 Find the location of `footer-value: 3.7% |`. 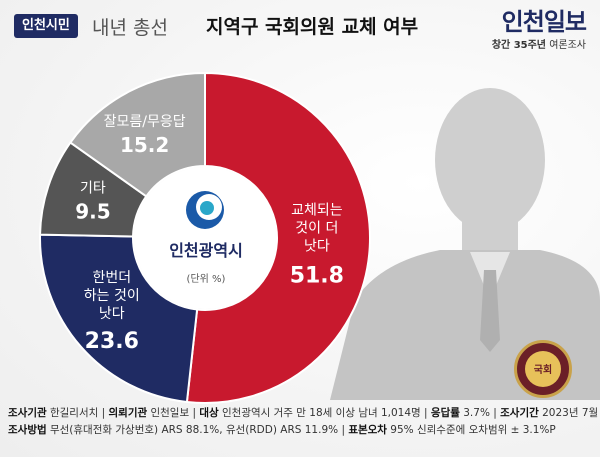

footer-value: 3.7% | is located at coordinates (480, 413).